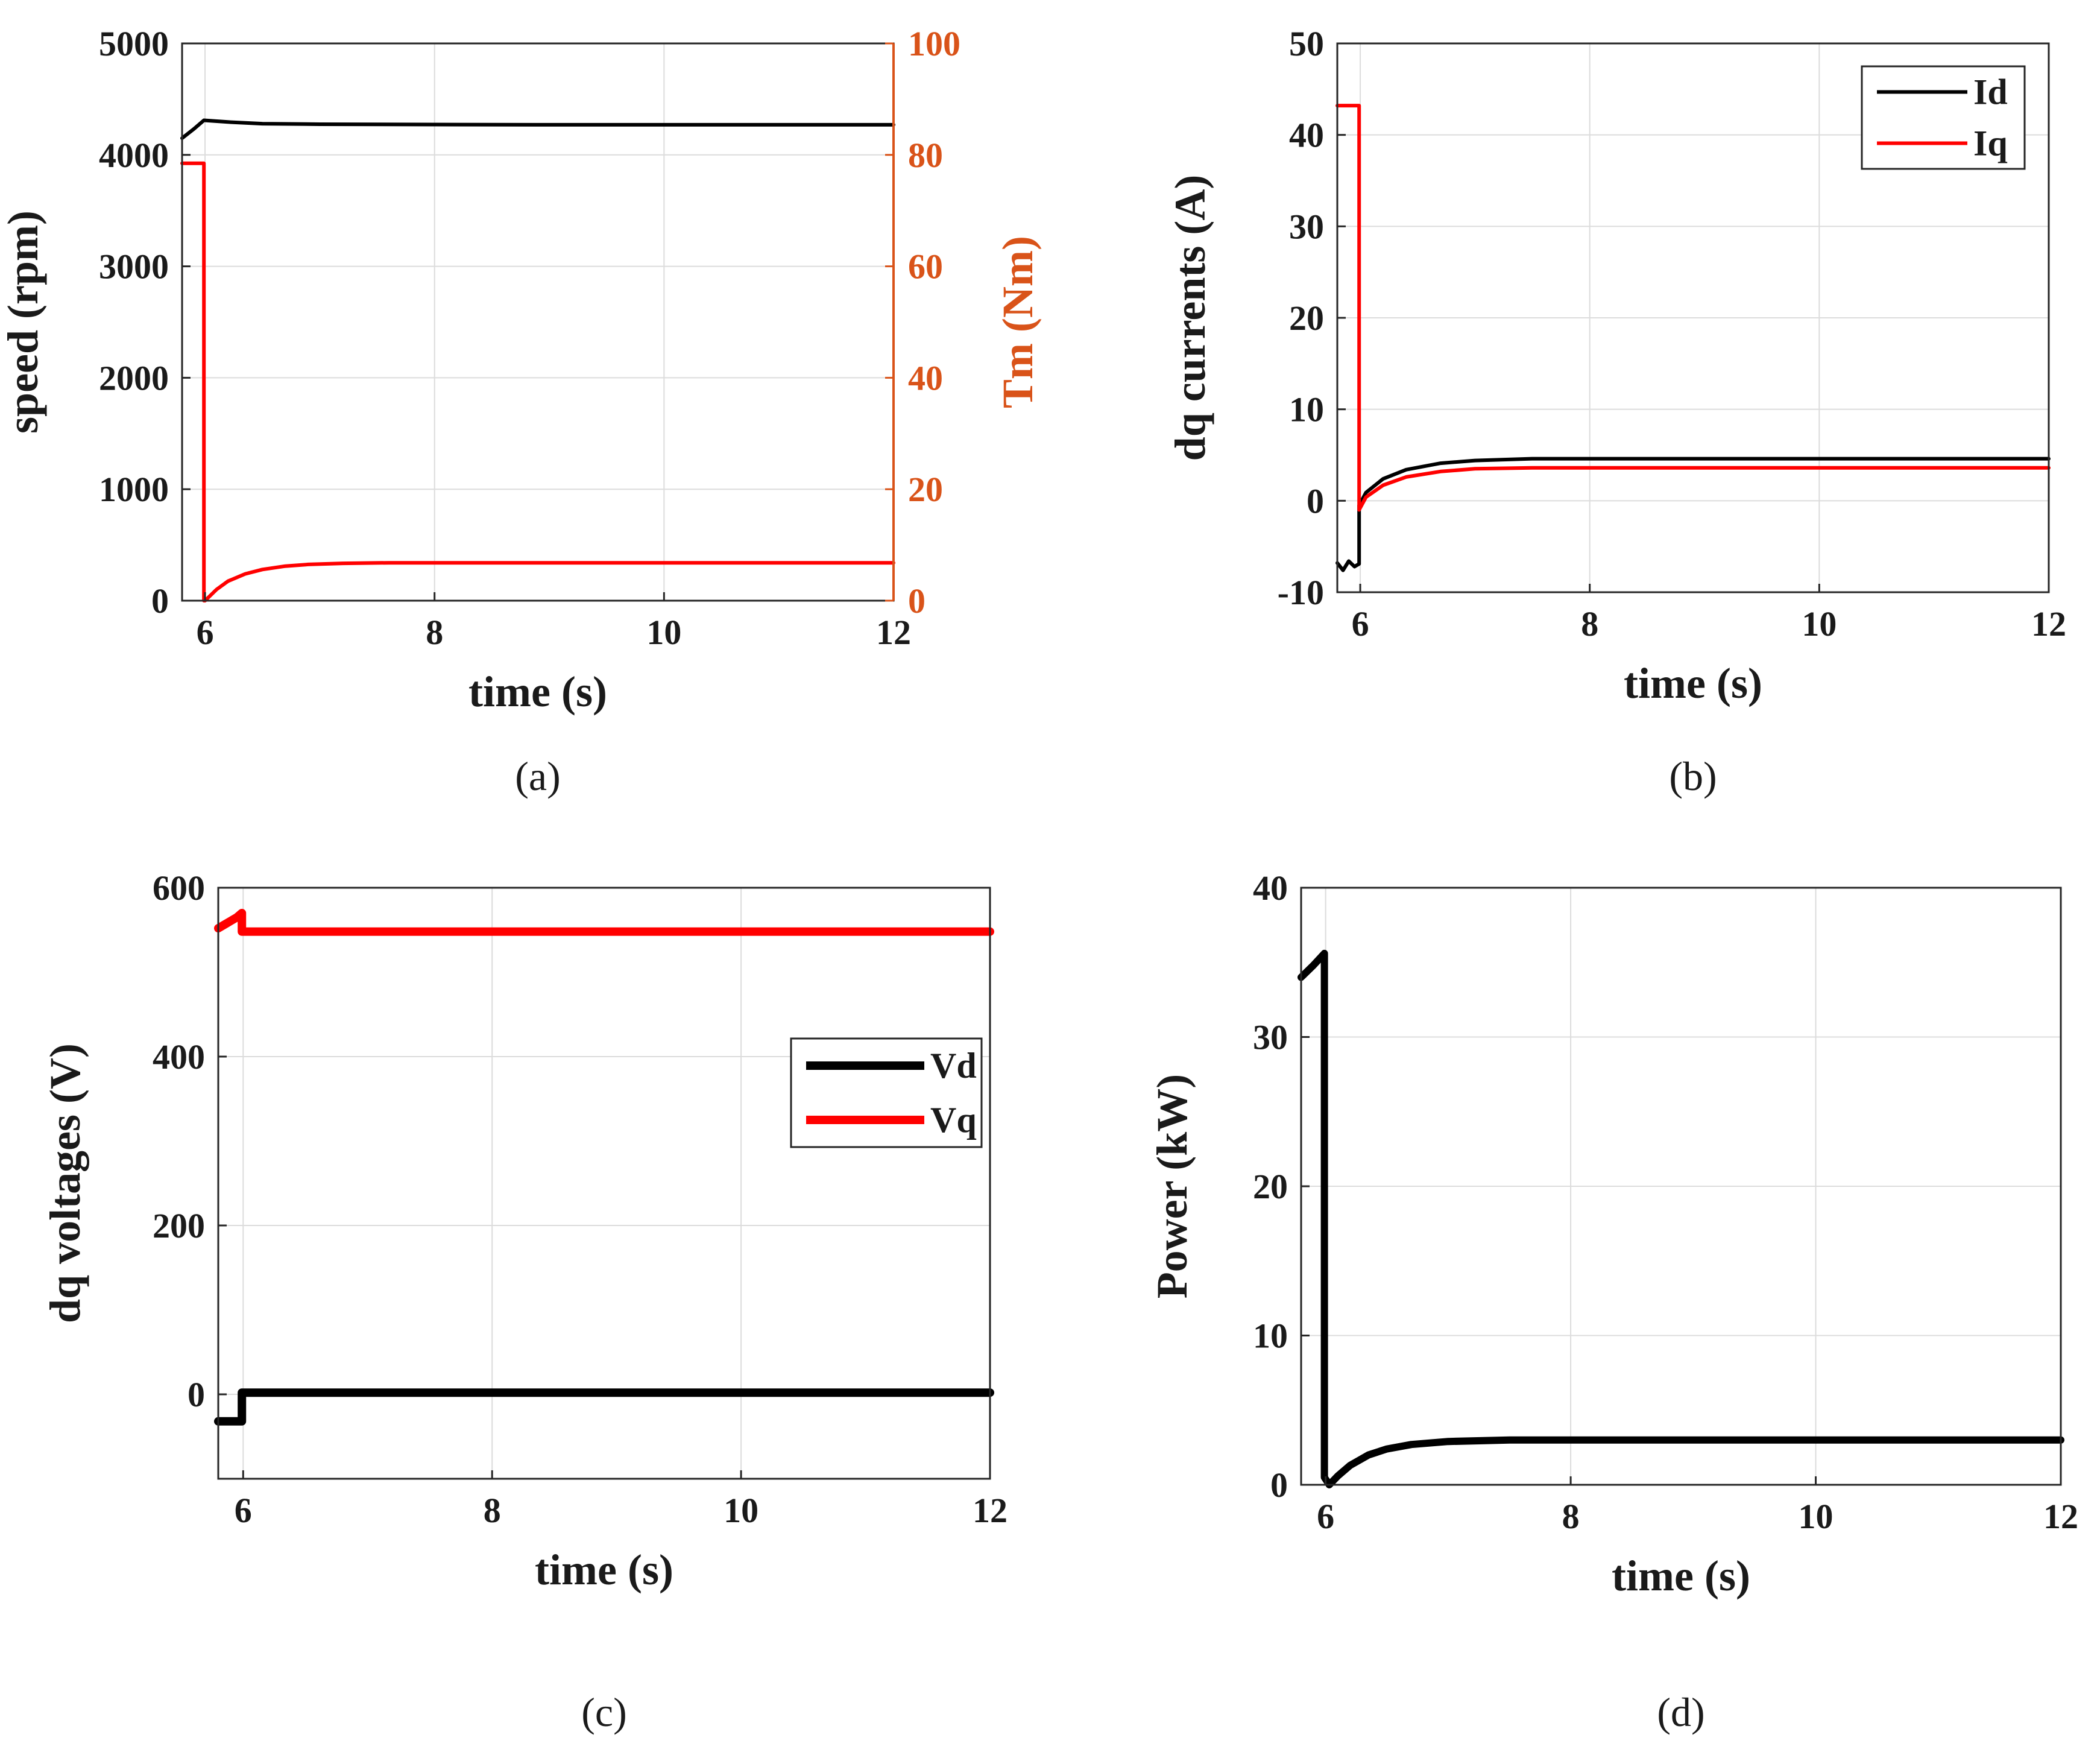 This screenshot has height=1761, width=2100. I want to click on series-line-power, so click(1681, 1218).